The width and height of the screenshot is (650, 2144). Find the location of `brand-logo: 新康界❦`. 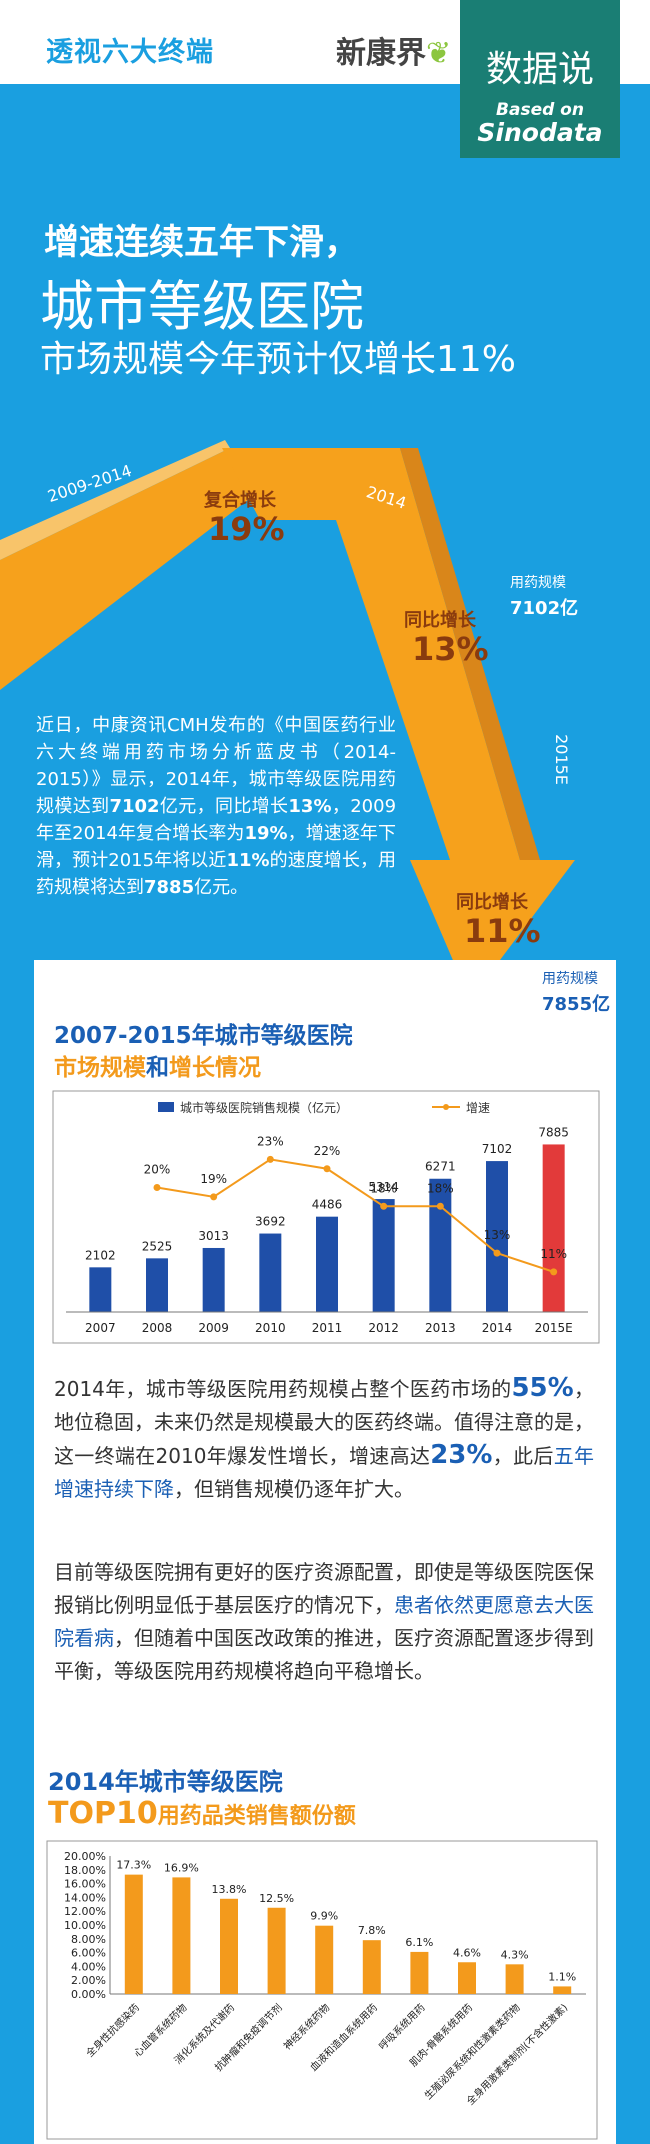

brand-logo: 新康界❦ is located at coordinates (393, 50).